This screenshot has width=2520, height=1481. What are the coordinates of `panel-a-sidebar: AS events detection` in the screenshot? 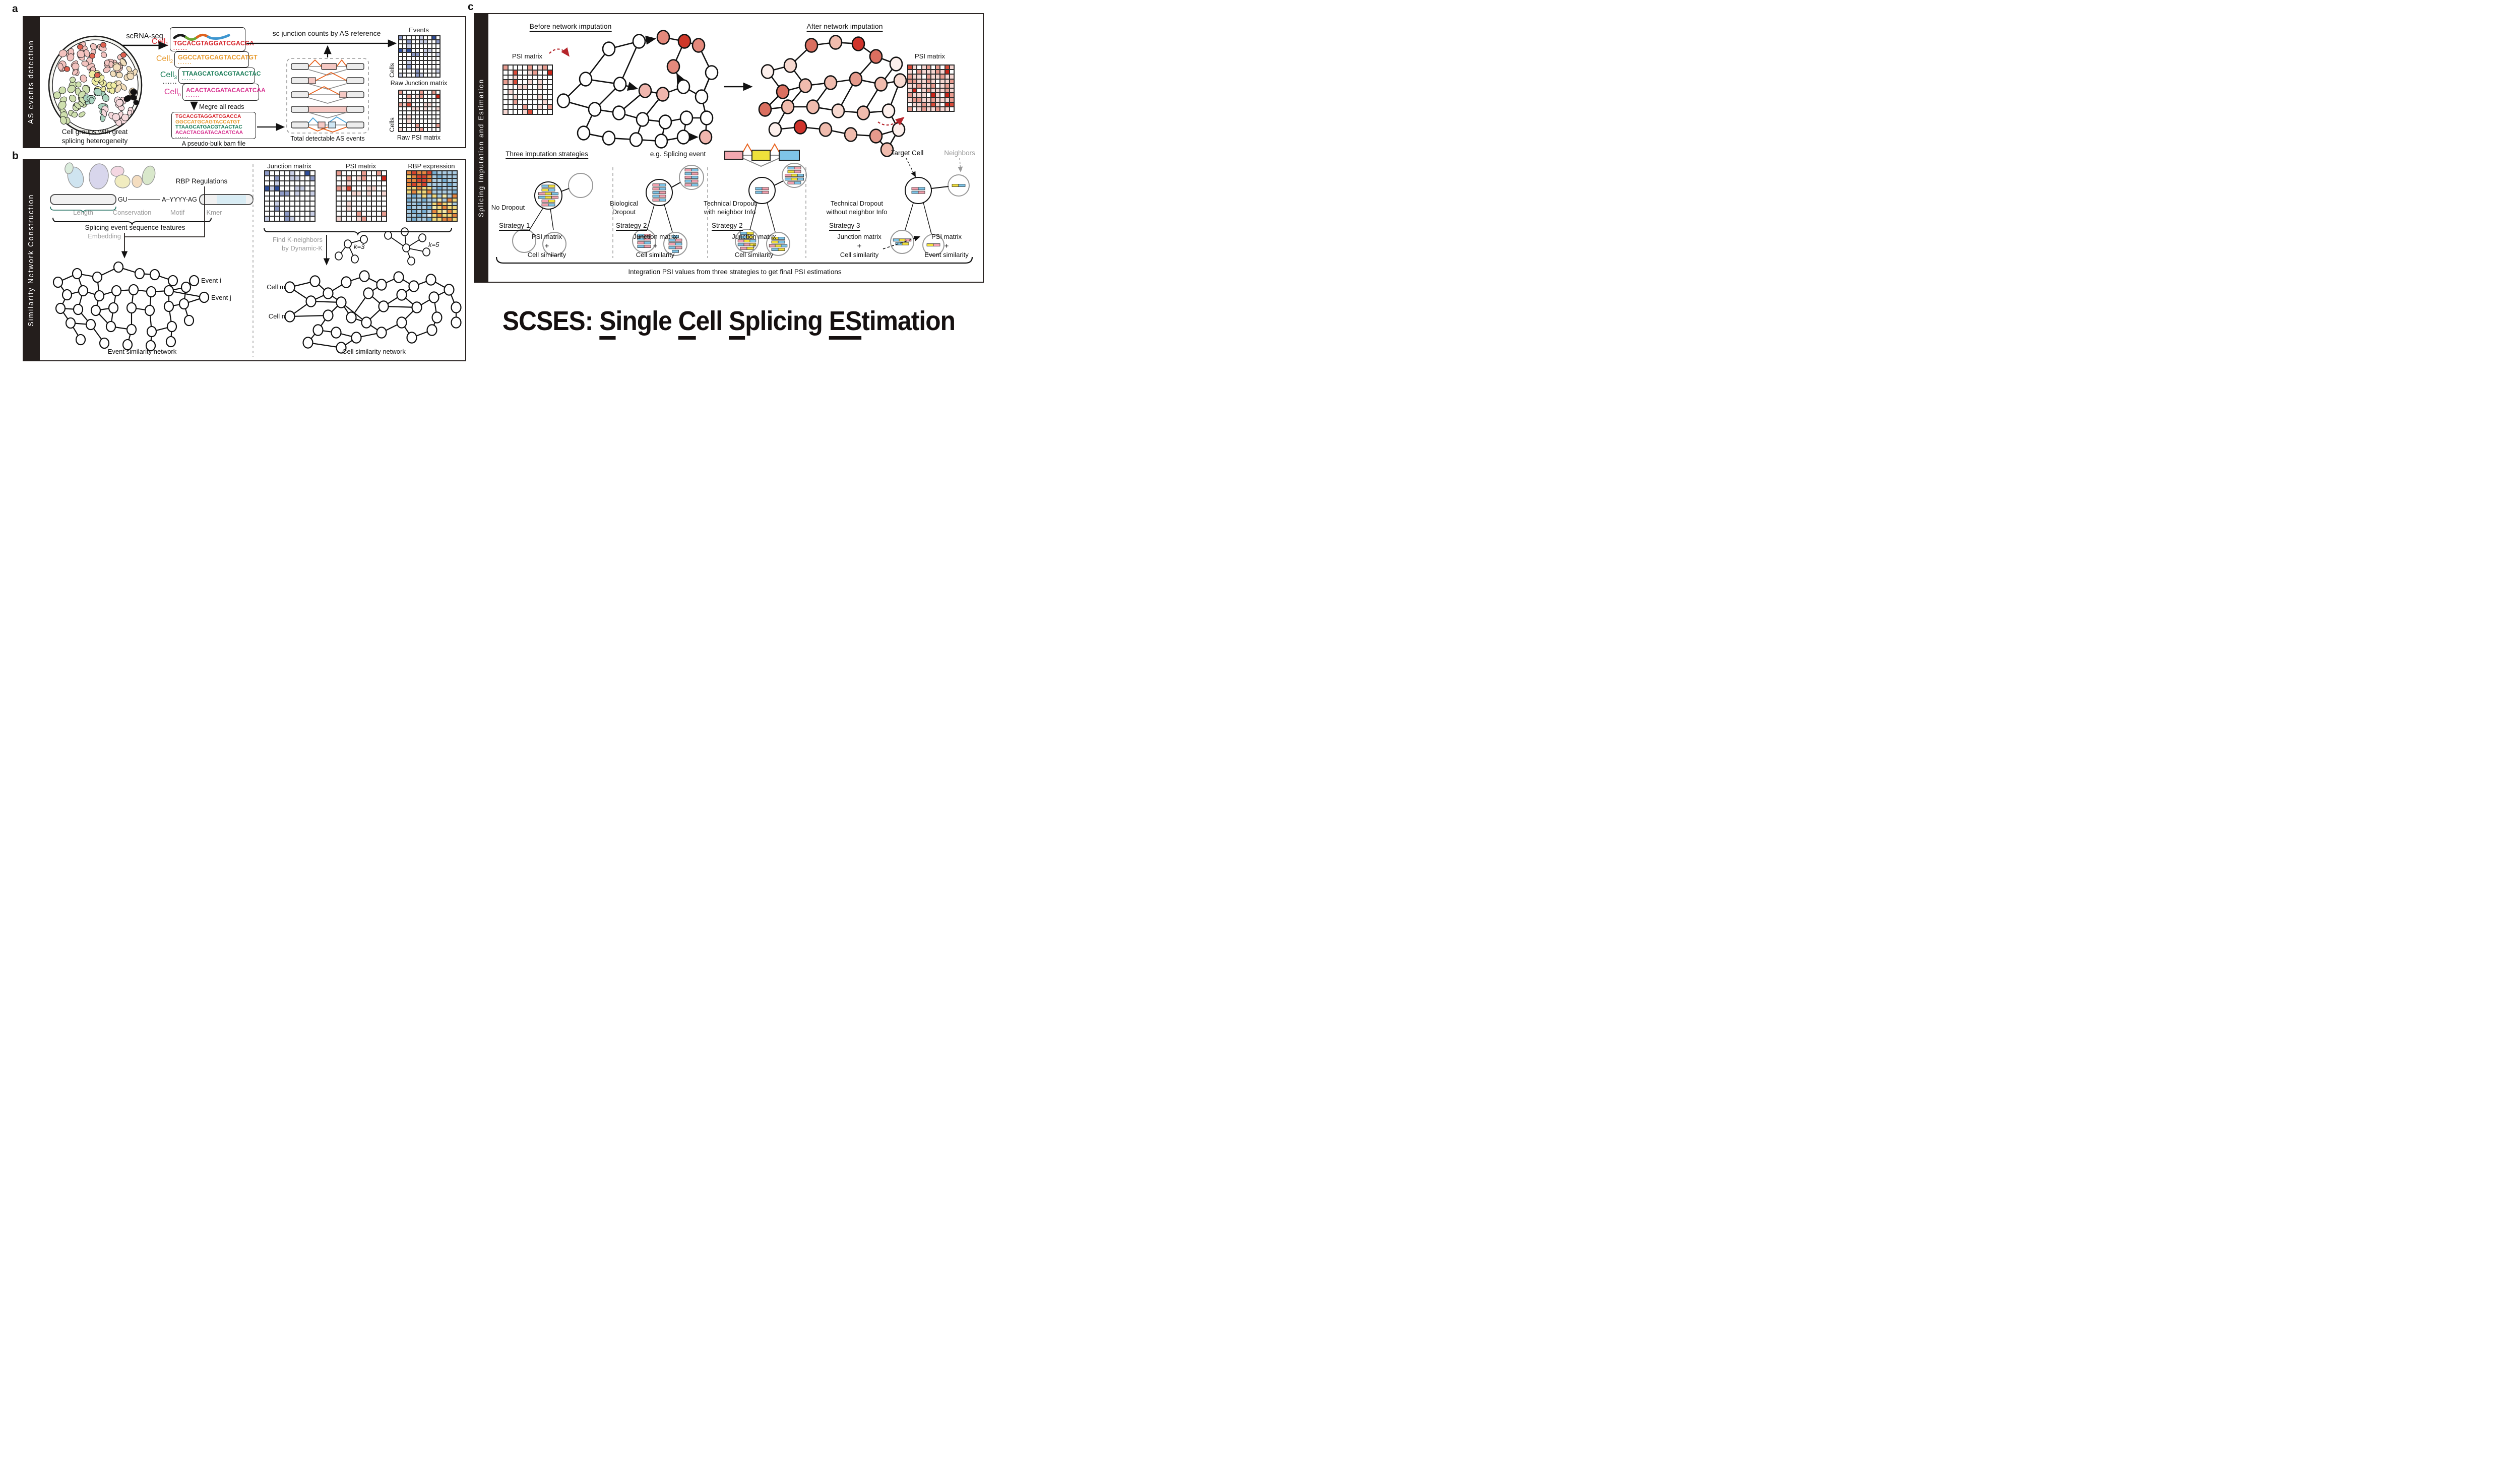 It's located at (31, 82).